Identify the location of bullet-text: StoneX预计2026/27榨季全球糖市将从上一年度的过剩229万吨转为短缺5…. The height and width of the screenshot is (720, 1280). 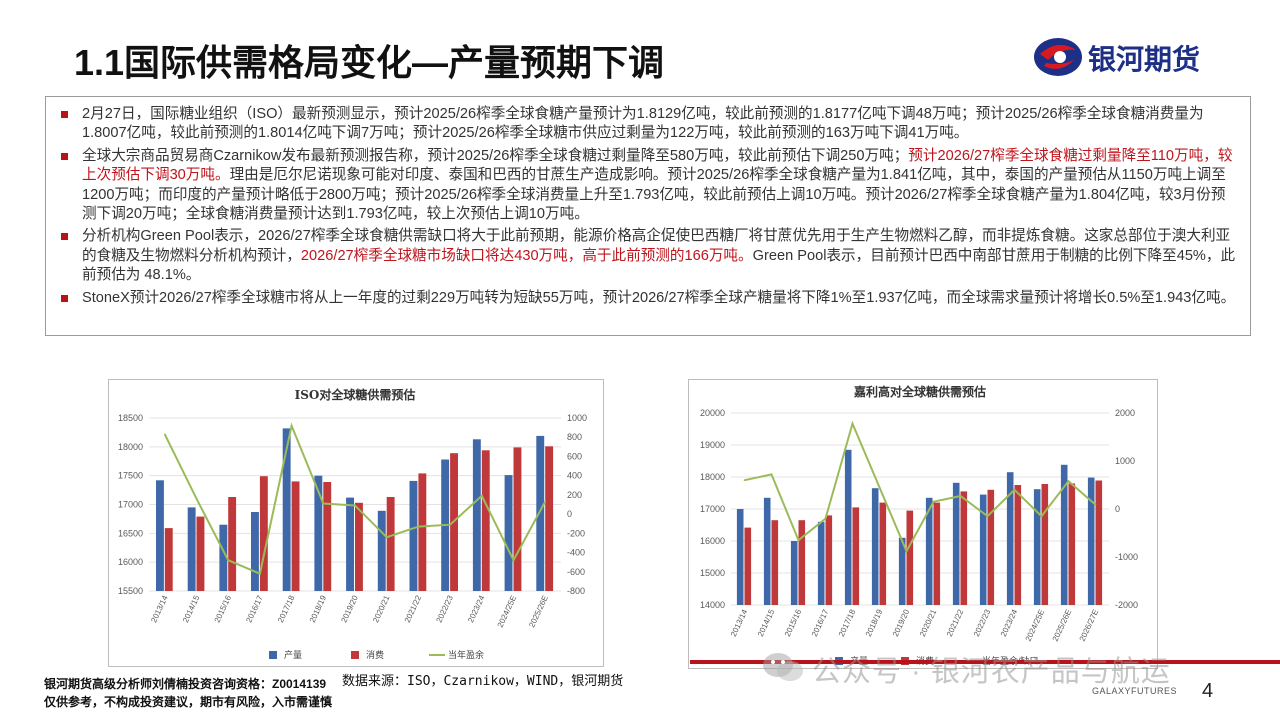
(659, 297).